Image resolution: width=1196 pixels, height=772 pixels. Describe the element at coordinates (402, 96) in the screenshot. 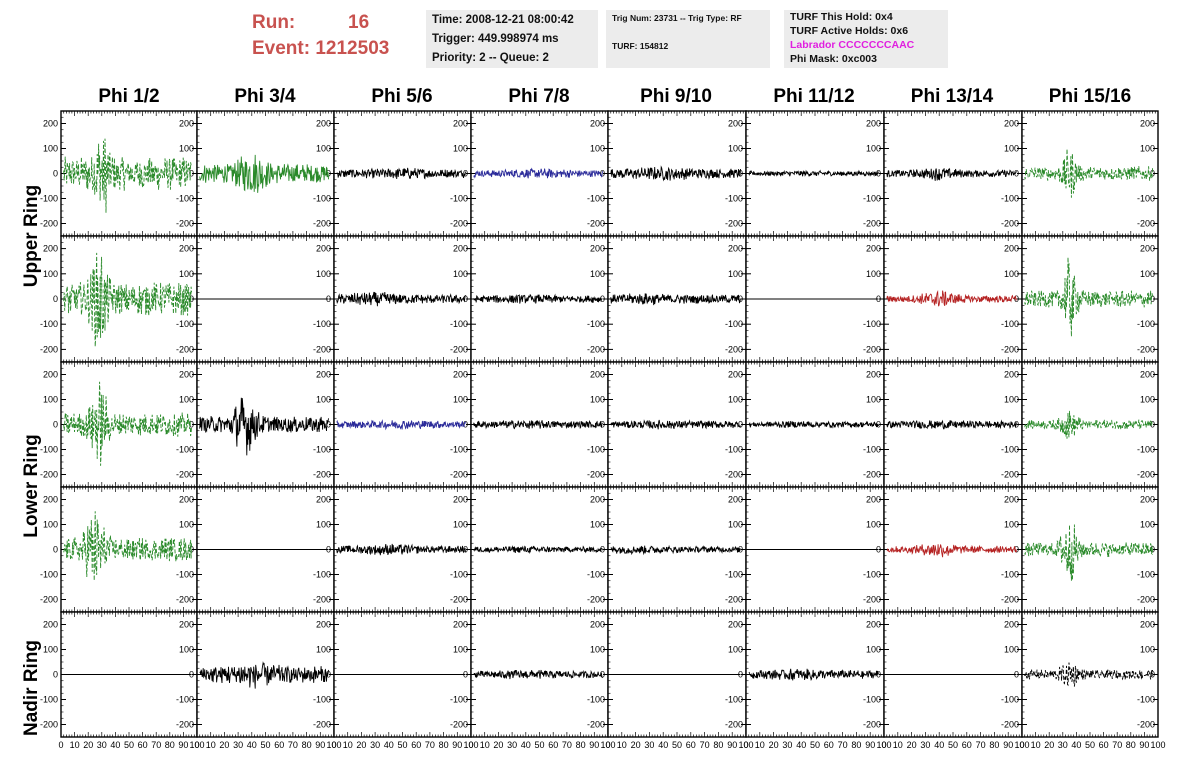

I see `phi-header-3: Phi 5/6` at that location.